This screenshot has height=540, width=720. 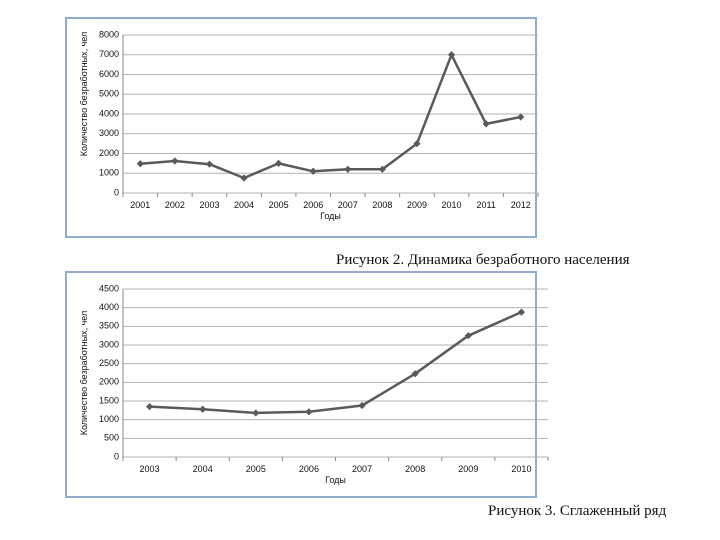 I want to click on x-tick-label: 2002, so click(x=175, y=205).